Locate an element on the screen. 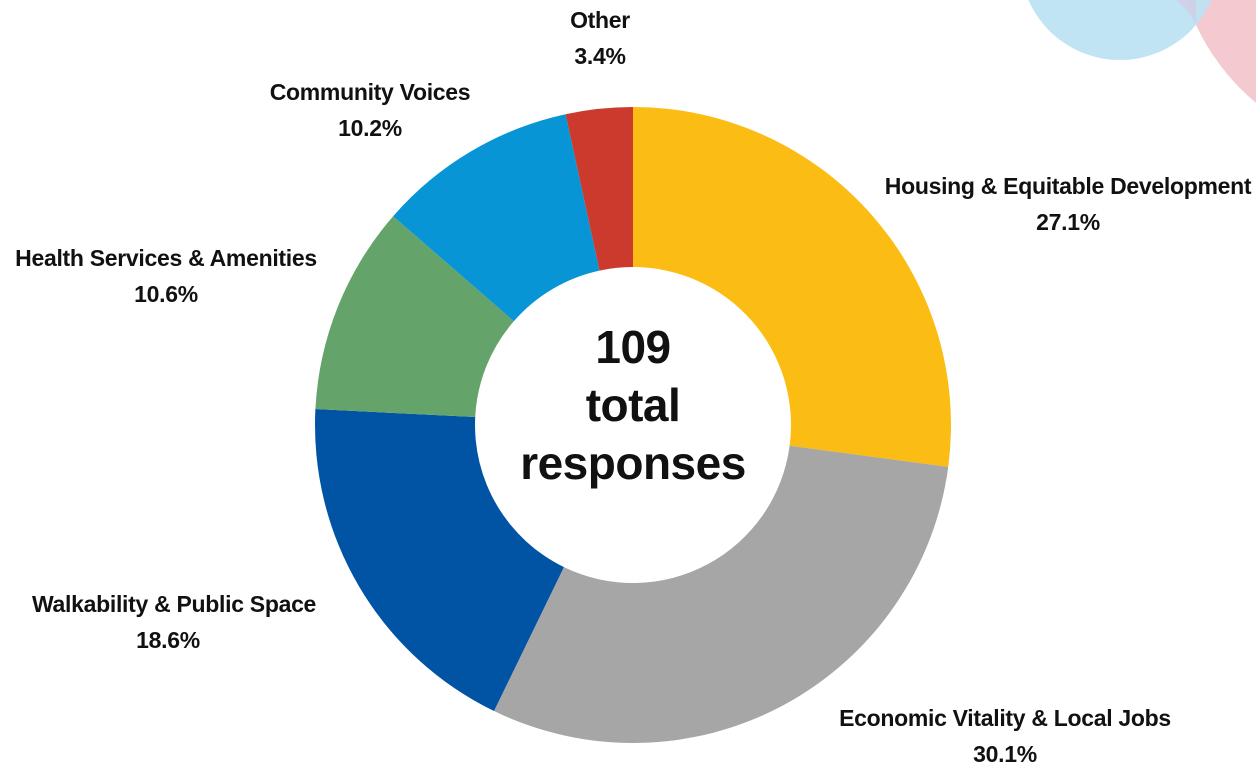 This screenshot has width=1256, height=776. slice-name-community: Community Voices is located at coordinates (370, 92).